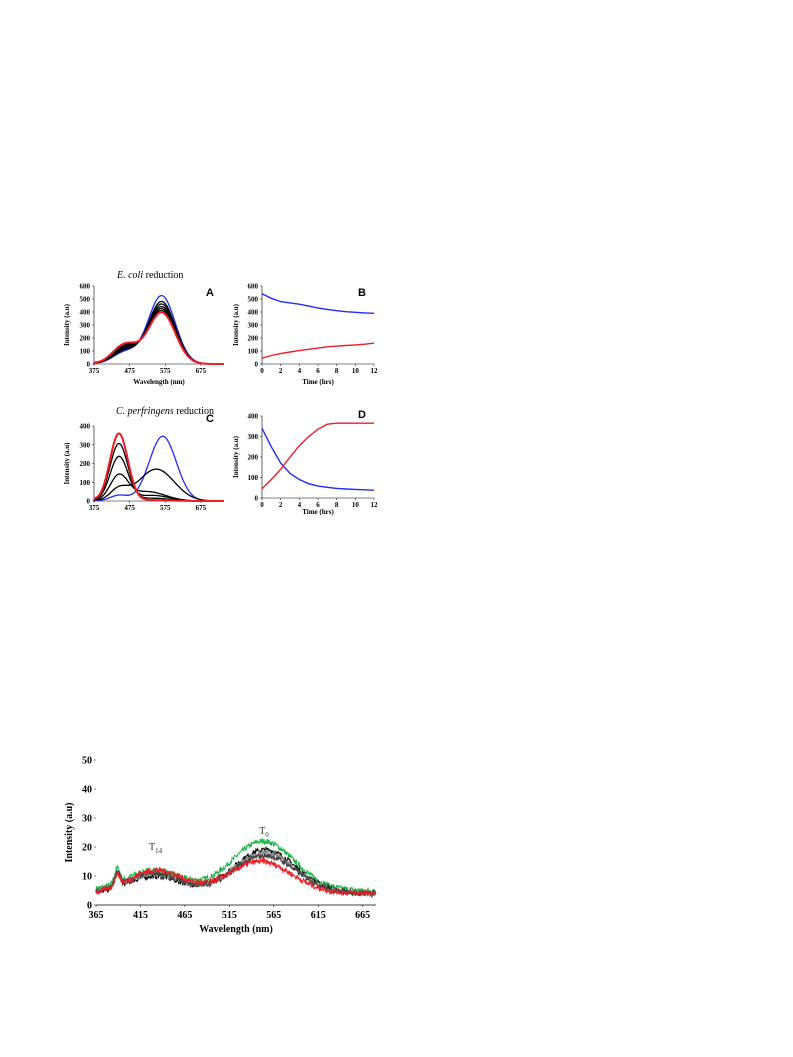  What do you see at coordinates (140, 915) in the screenshot?
I see `x-tick-label: 415` at bounding box center [140, 915].